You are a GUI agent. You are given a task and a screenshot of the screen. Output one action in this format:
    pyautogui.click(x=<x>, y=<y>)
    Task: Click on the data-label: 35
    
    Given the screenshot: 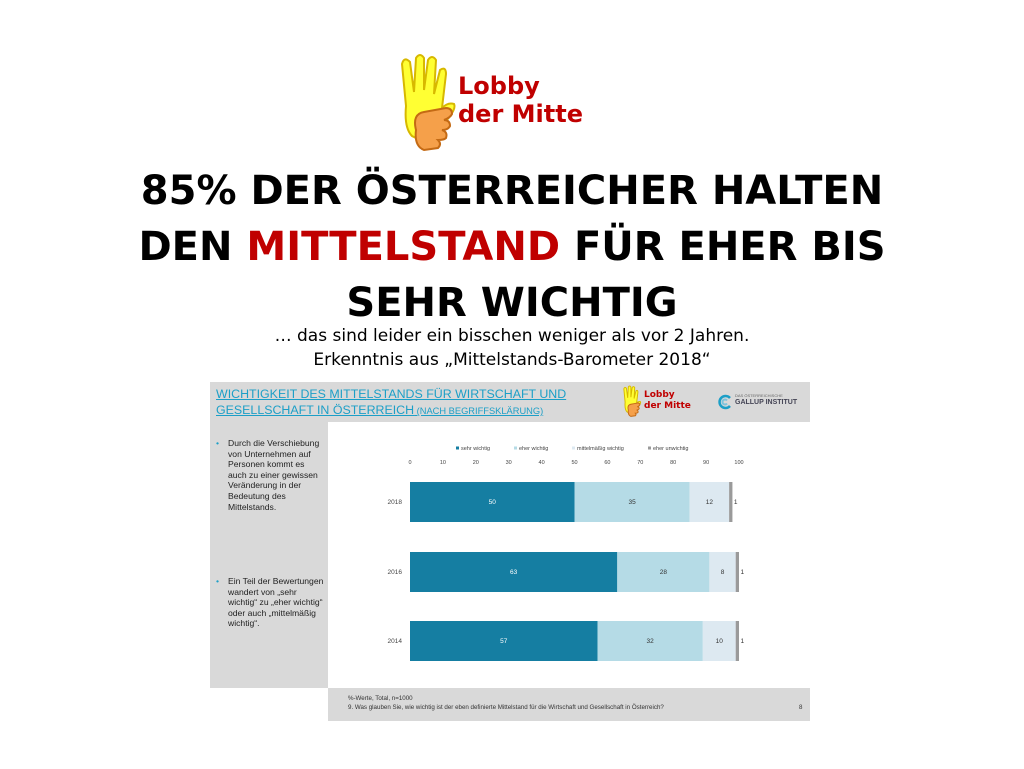 What is the action you would take?
    pyautogui.click(x=632, y=502)
    